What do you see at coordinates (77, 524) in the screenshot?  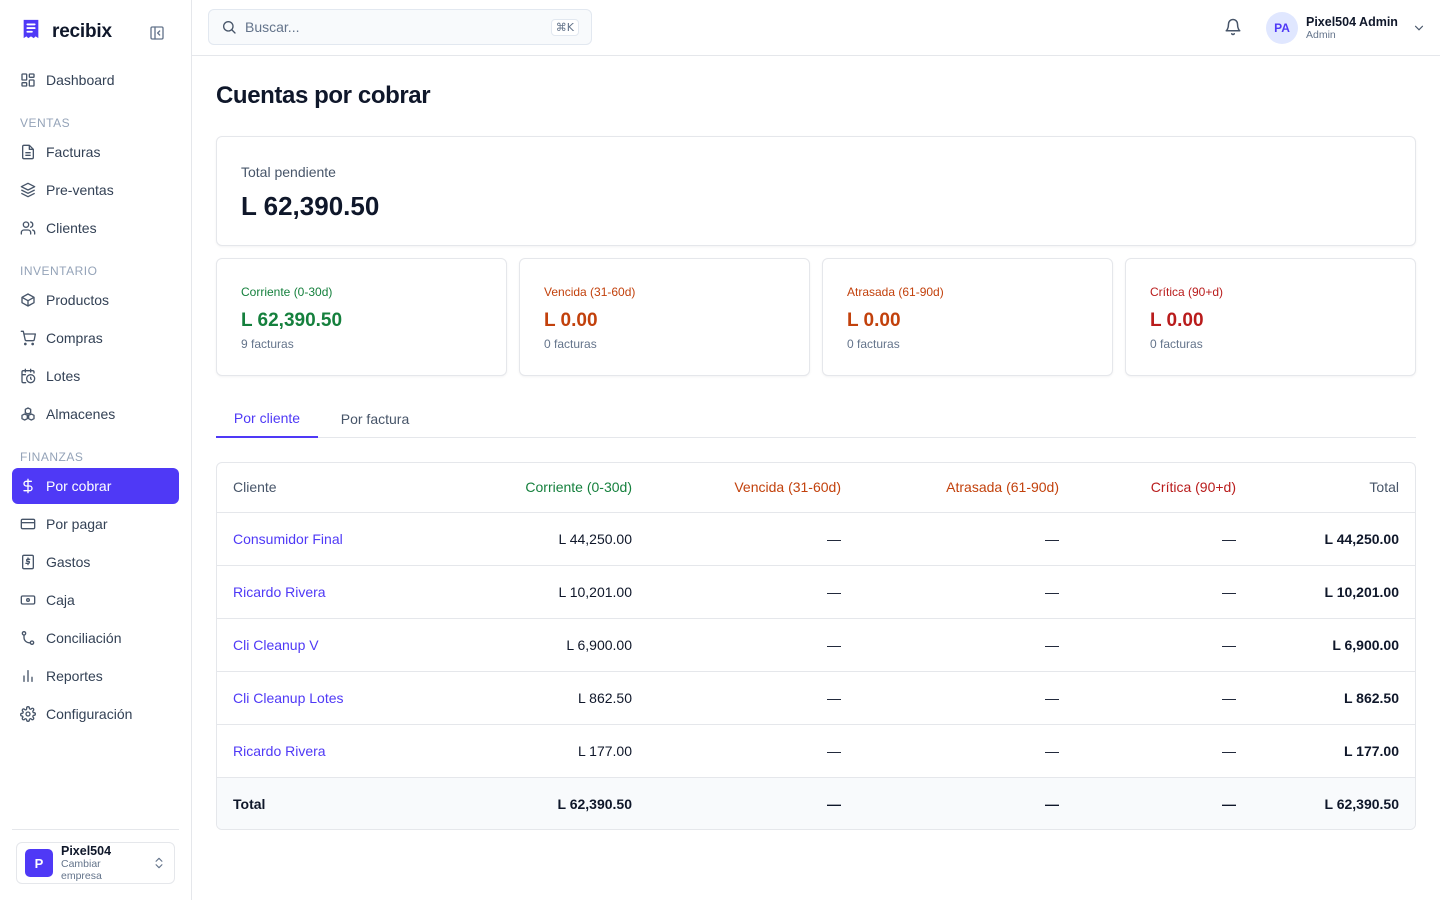 I see `sidebar-item-label: Por pagar` at bounding box center [77, 524].